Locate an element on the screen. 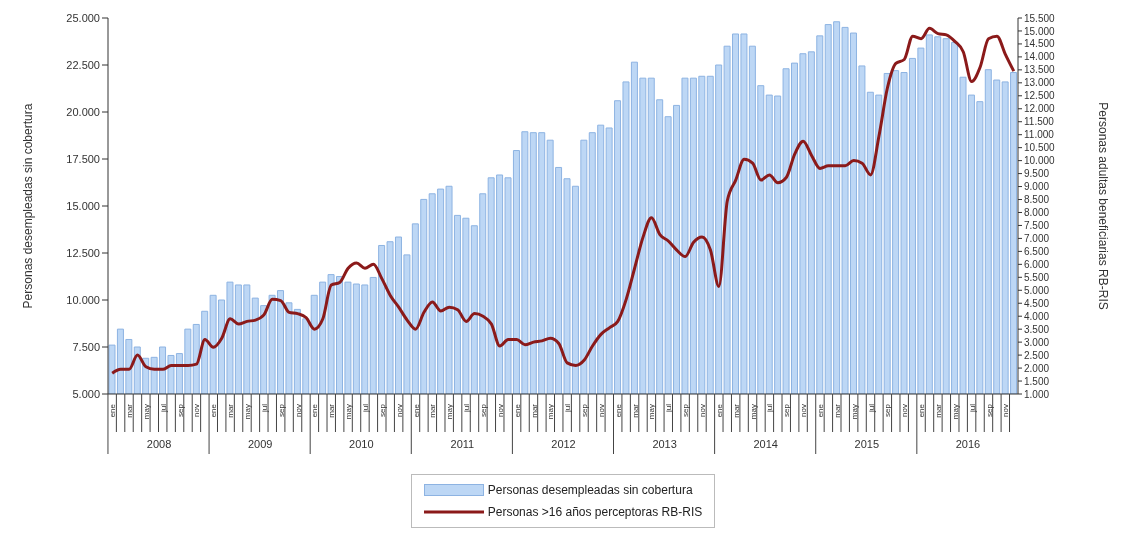 The height and width of the screenshot is (535, 1130). y-tick-label: 10.000 is located at coordinates (83, 299).